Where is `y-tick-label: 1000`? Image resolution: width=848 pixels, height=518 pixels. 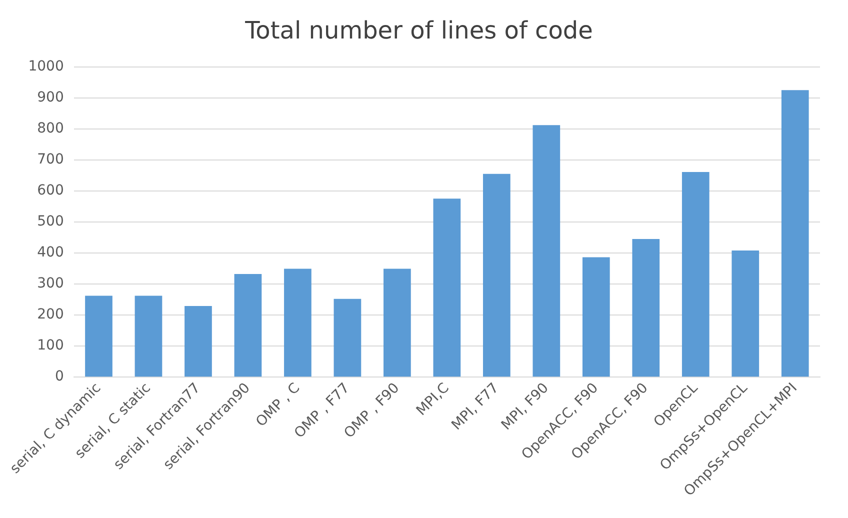
y-tick-label: 1000 is located at coordinates (46, 66).